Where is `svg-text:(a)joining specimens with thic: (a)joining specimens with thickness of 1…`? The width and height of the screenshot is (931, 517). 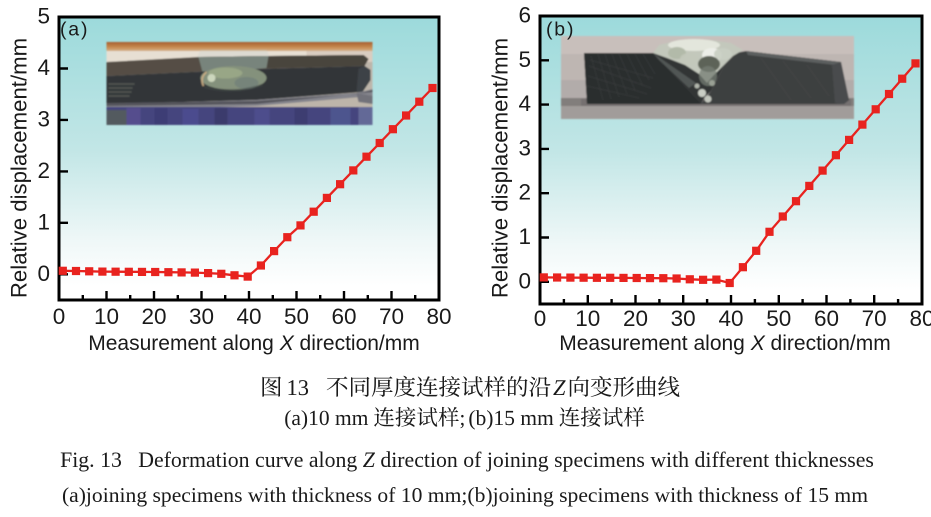 svg-text:(a)joining specimens with thic: (a)joining specimens with thickness of 1… is located at coordinates (465, 495).